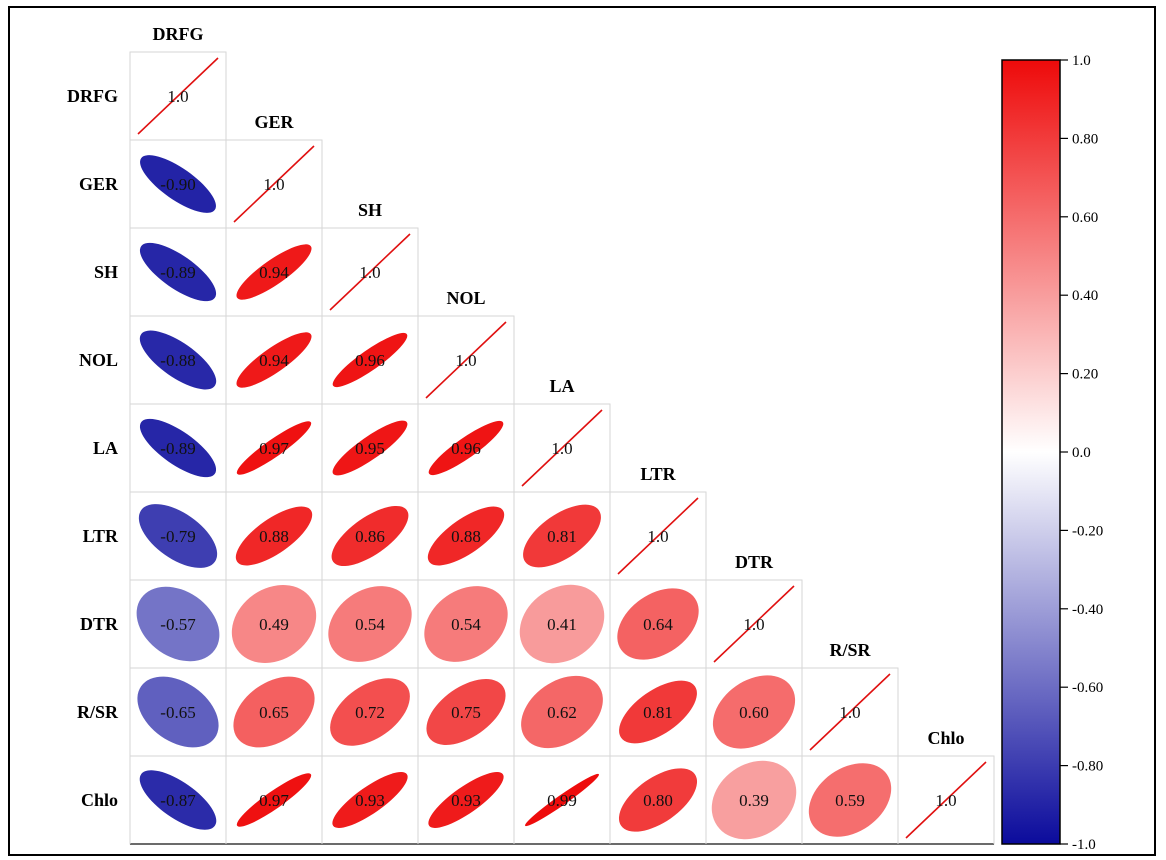  Describe the element at coordinates (99, 184) in the screenshot. I see `row-label-GER: GER` at that location.